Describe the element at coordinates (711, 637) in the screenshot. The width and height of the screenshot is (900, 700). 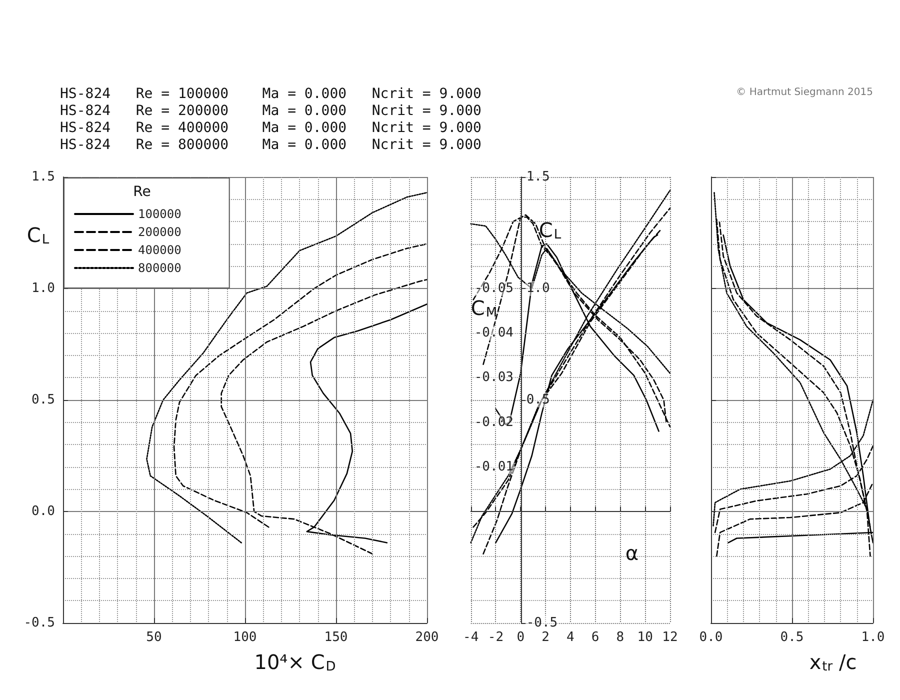
I see `x-tick-label: 0.0` at that location.